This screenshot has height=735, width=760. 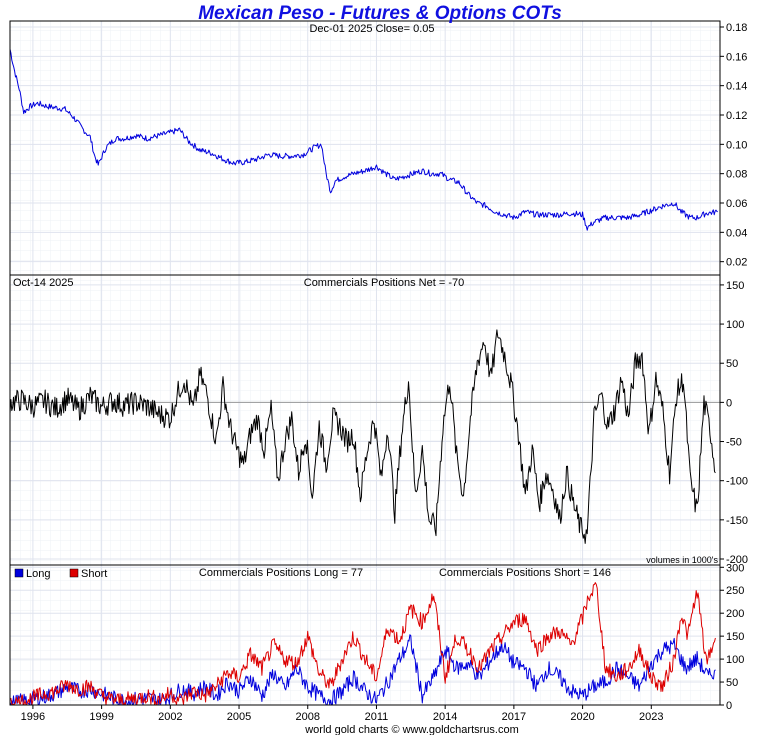 I want to click on net-date-label: Oct-14 2025, so click(x=43, y=283).